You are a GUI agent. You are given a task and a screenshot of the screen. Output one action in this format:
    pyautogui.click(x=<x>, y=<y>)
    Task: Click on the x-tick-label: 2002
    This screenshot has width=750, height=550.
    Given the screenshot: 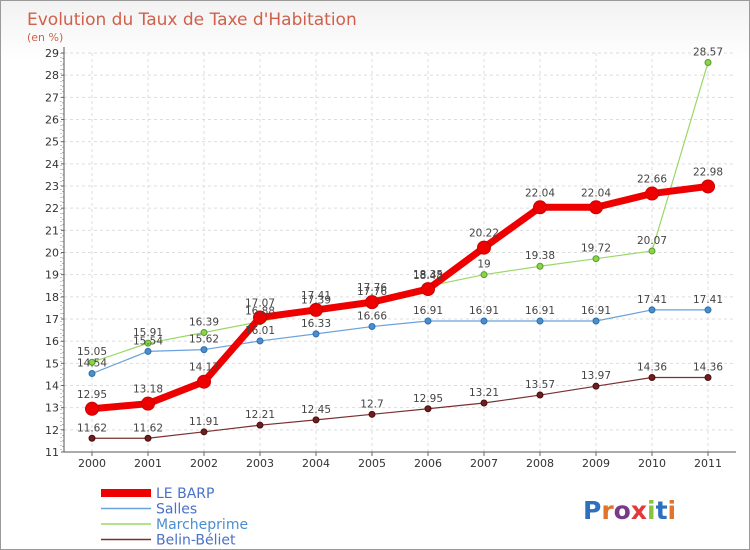 What is the action you would take?
    pyautogui.click(x=204, y=463)
    